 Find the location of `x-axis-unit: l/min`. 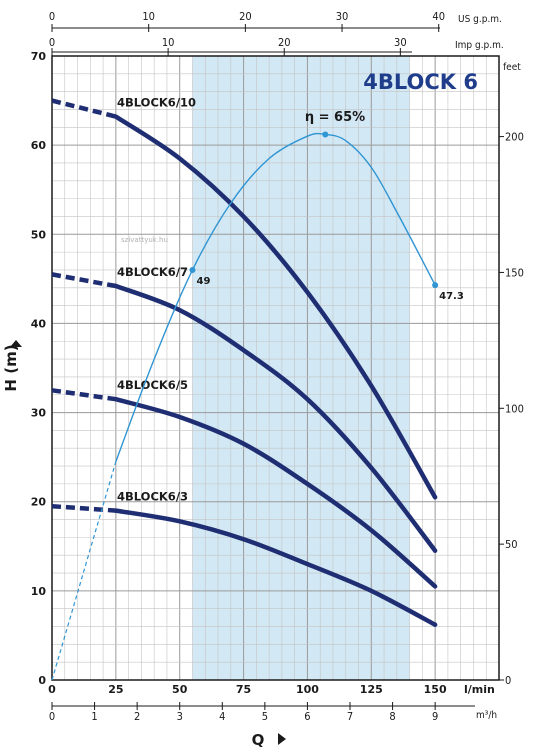

x-axis-unit: l/min is located at coordinates (479, 689).